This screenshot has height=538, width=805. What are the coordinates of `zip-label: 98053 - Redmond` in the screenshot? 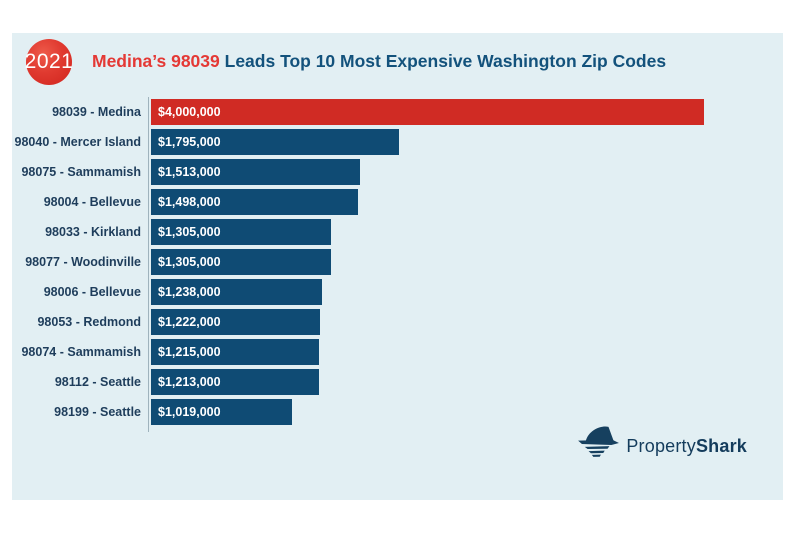 It's located at (89, 322).